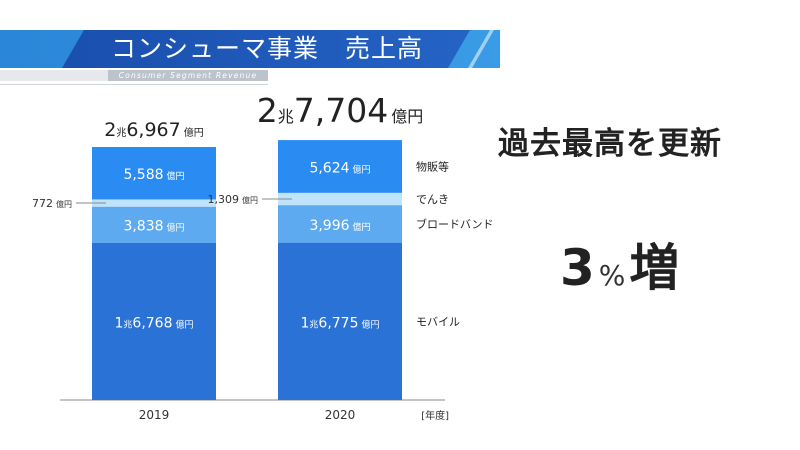 The image size is (800, 450). What do you see at coordinates (577, 268) in the screenshot?
I see `growth-number: 3` at bounding box center [577, 268].